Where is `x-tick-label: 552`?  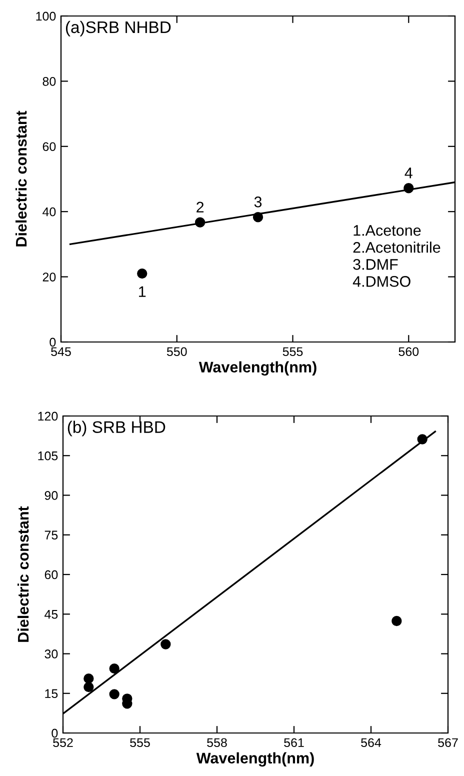
x-tick-label: 552 is located at coordinates (63, 743).